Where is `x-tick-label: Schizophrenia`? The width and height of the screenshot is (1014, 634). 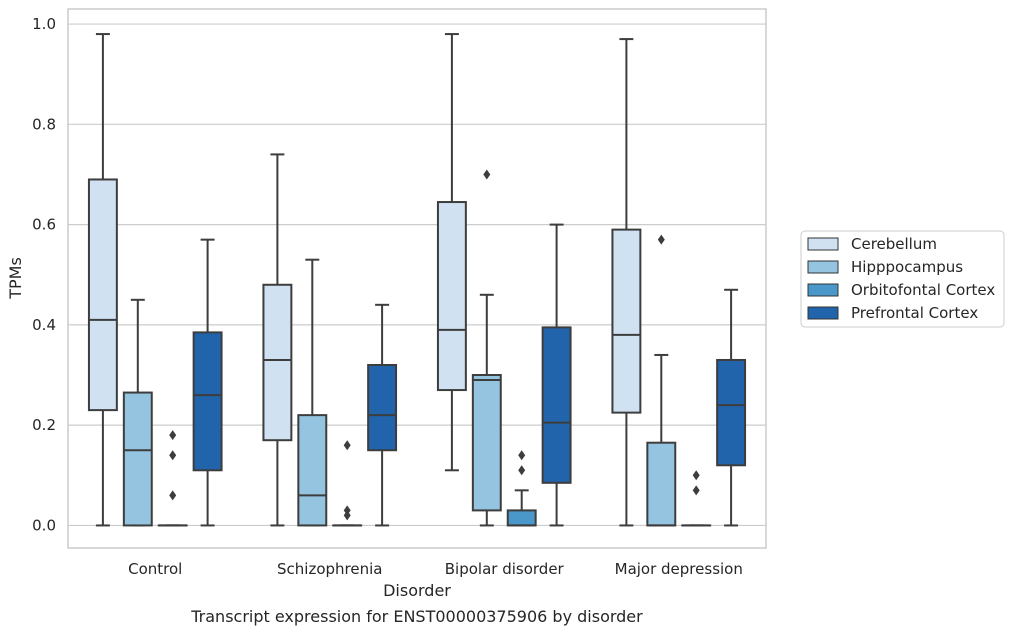
x-tick-label: Schizophrenia is located at coordinates (329, 569).